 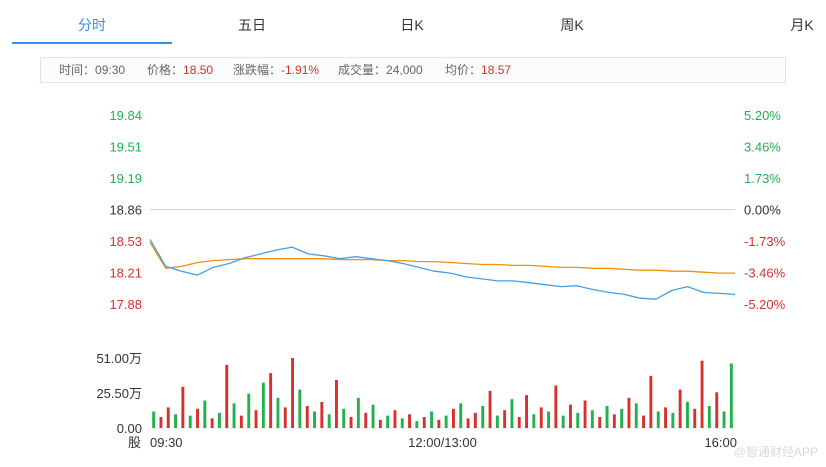 I want to click on tab-monthly-k: 月K, so click(x=732, y=21).